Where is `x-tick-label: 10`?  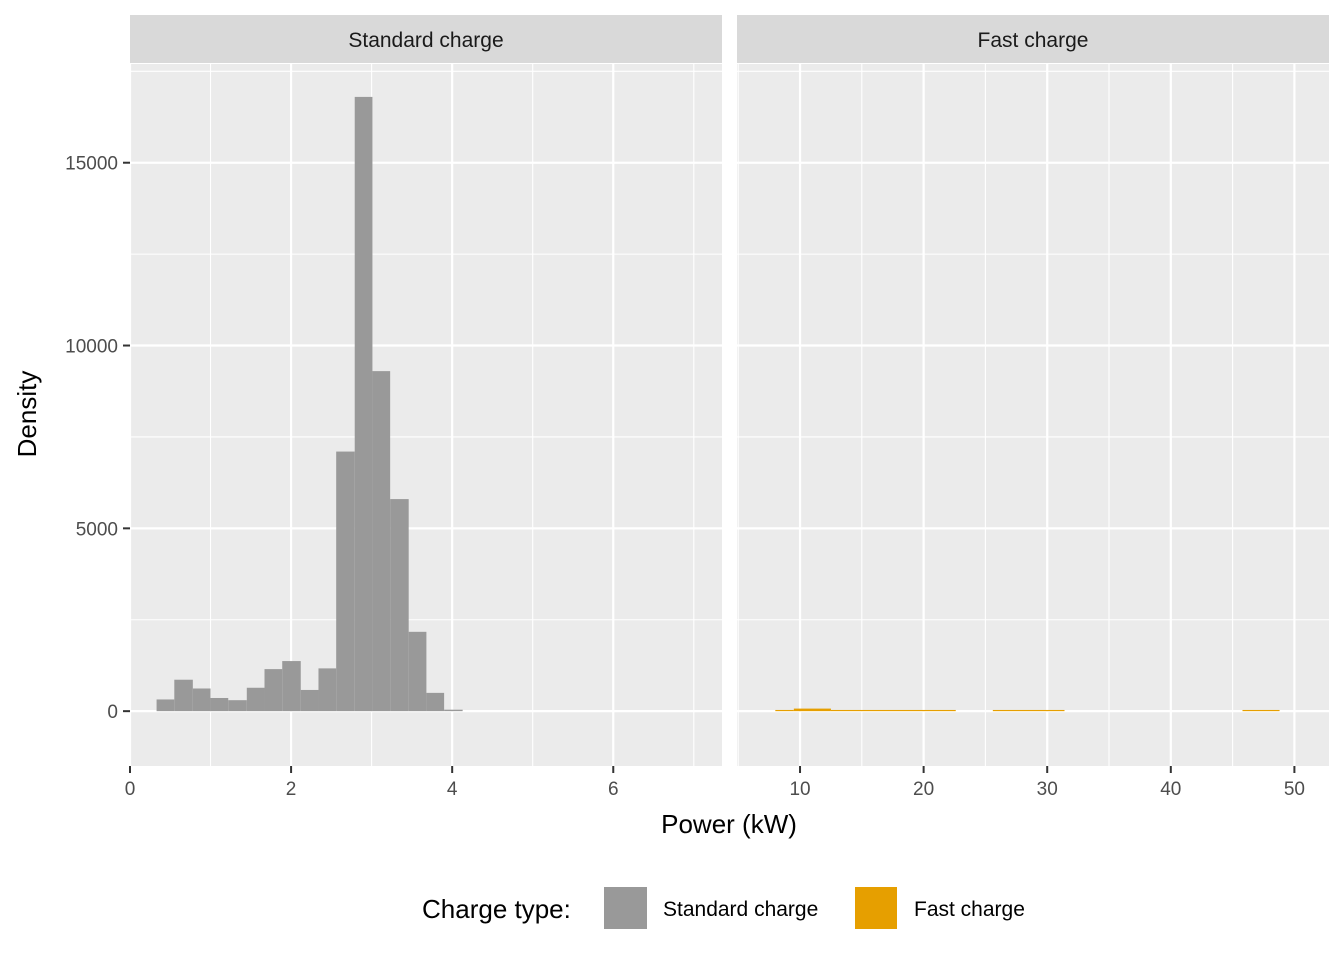 x-tick-label: 10 is located at coordinates (799, 789).